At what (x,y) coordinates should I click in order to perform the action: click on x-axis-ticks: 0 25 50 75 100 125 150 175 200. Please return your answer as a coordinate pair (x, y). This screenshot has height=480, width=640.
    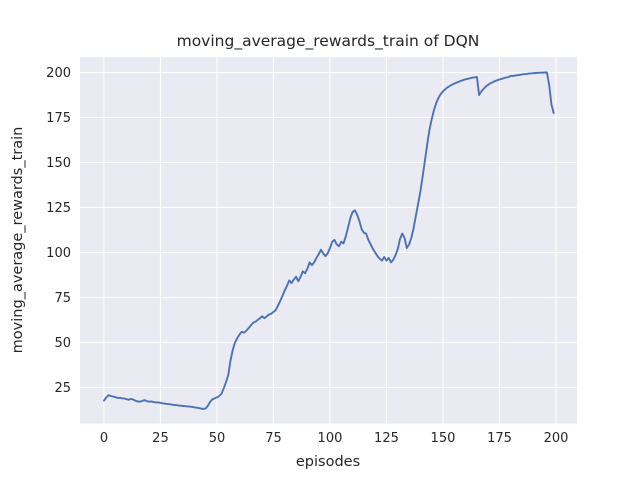
    Looking at the image, I should click on (334, 438).